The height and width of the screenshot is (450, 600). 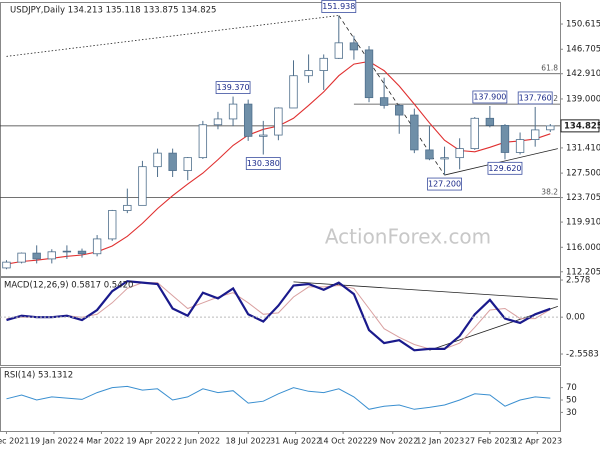 I want to click on y-tick-label: 2.578, so click(x=578, y=281).